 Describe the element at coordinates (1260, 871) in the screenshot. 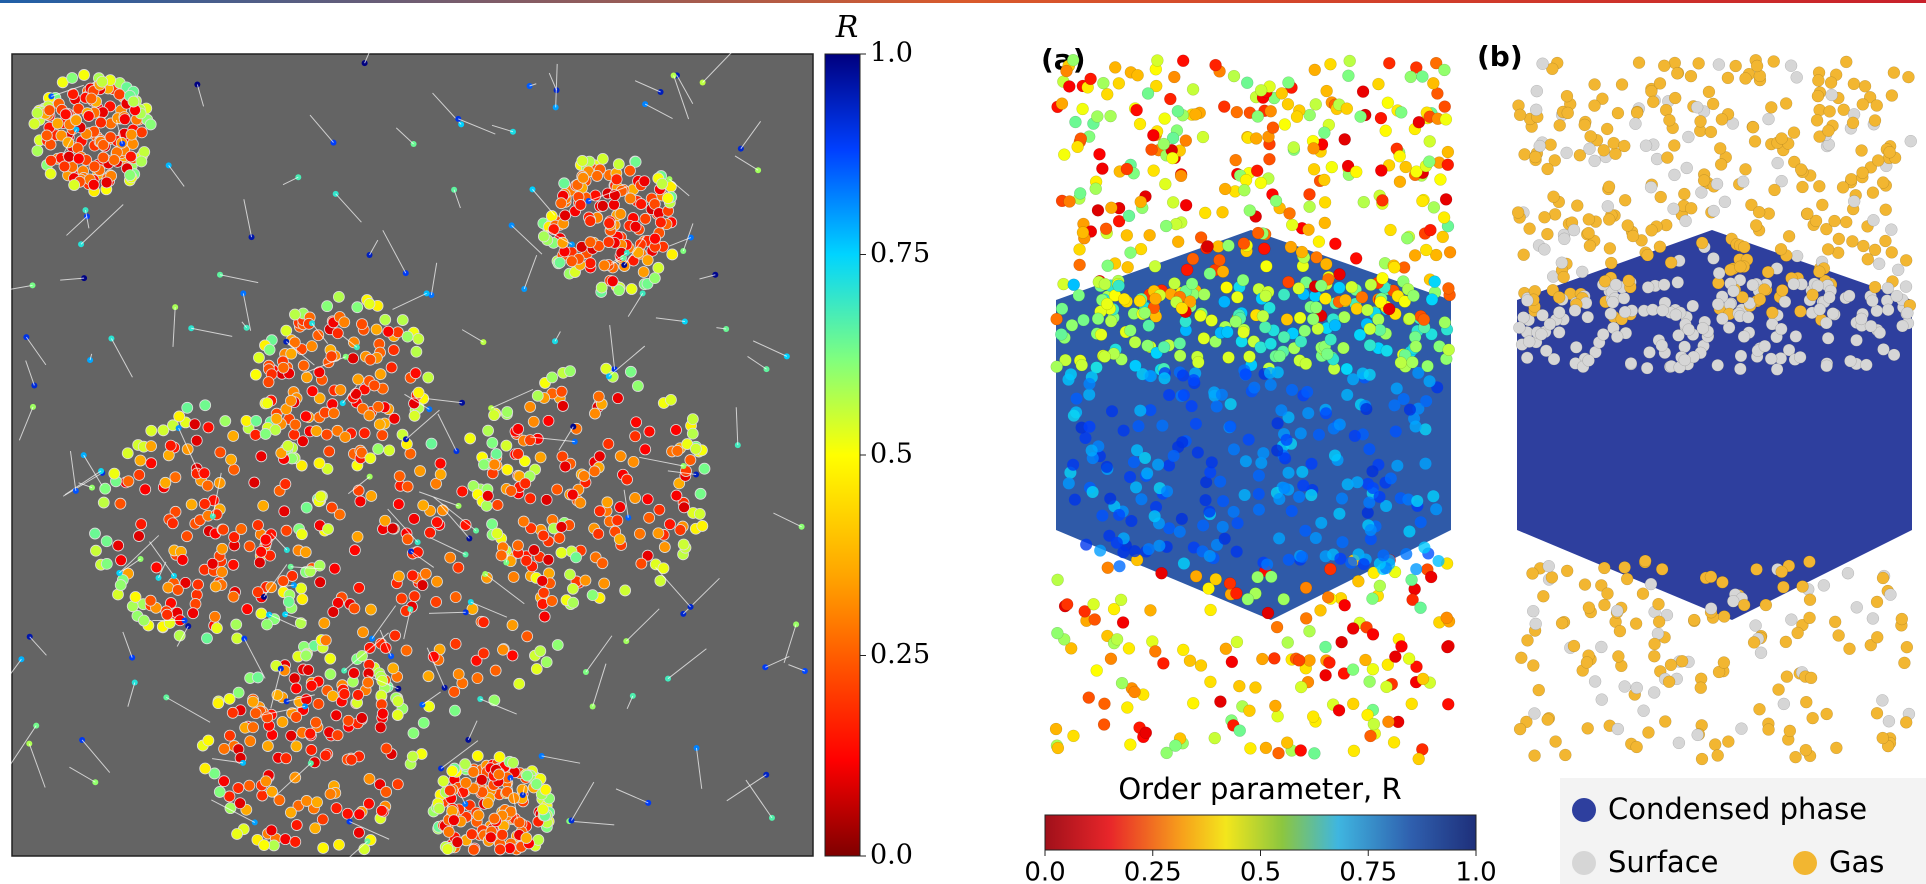

I see `tick-label: 0.5` at that location.